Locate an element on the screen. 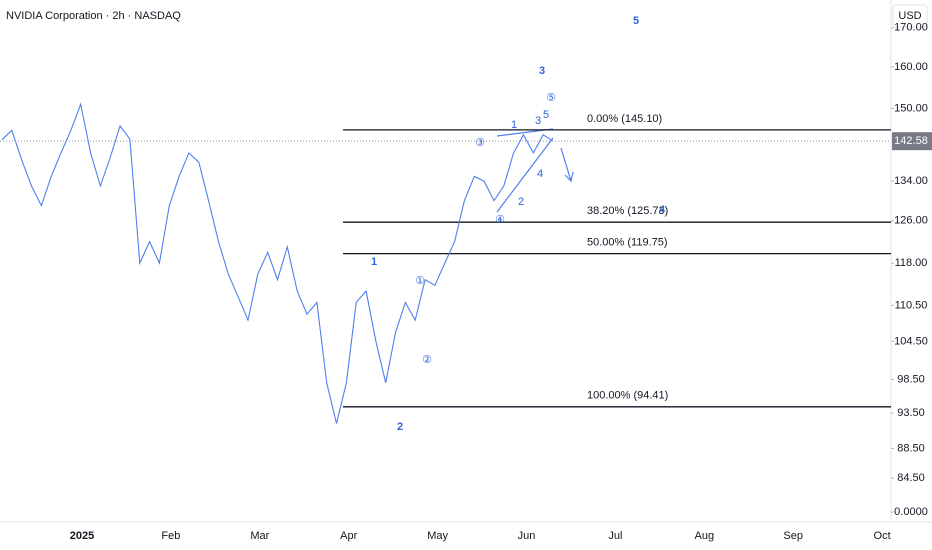 This screenshot has width=932, height=550. last-price-box is located at coordinates (912, 141).